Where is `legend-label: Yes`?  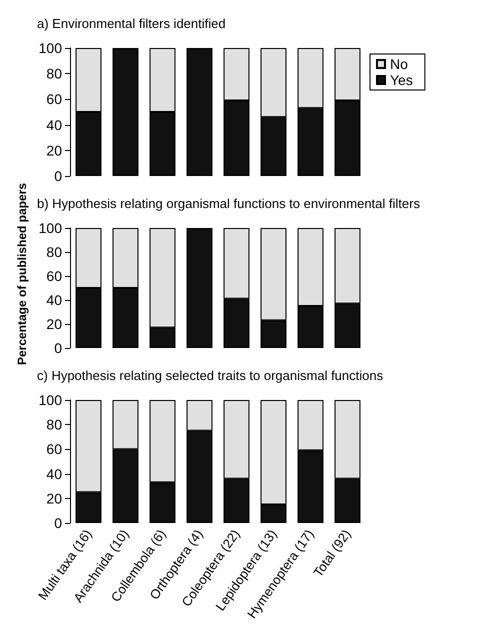 legend-label: Yes is located at coordinates (401, 80).